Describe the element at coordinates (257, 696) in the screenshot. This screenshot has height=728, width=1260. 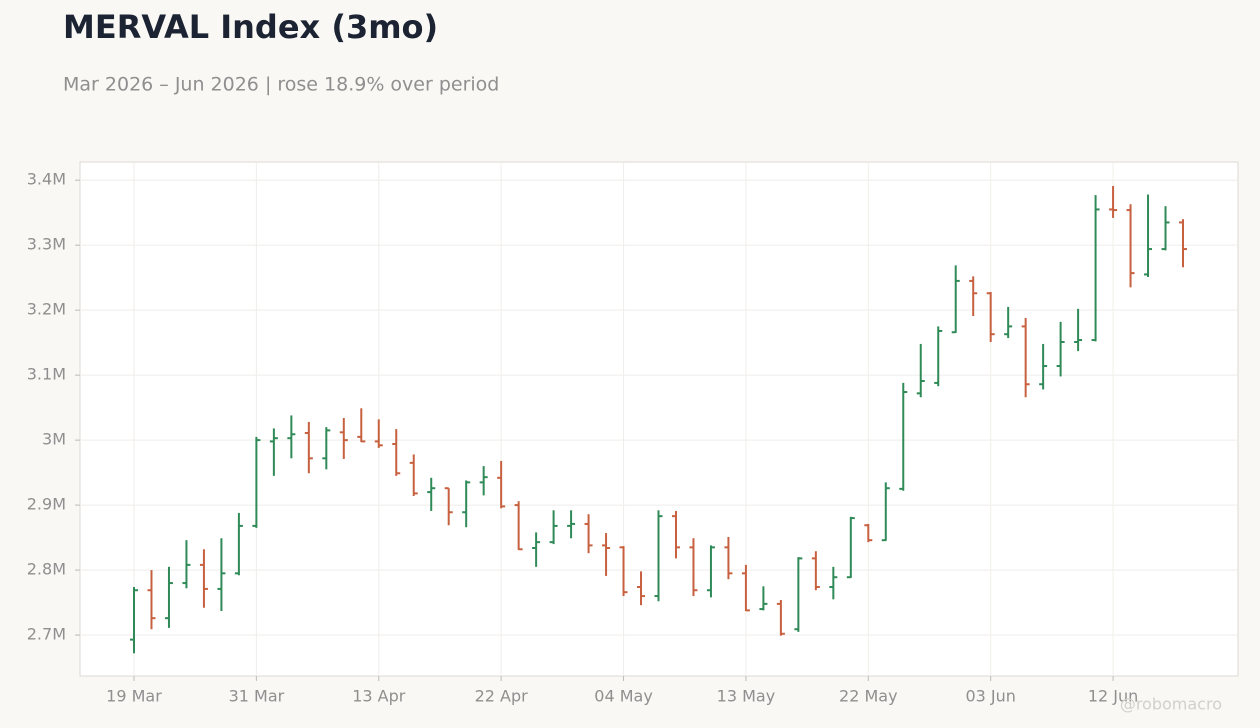
I see `x-tick-label: 31 Mar` at that location.